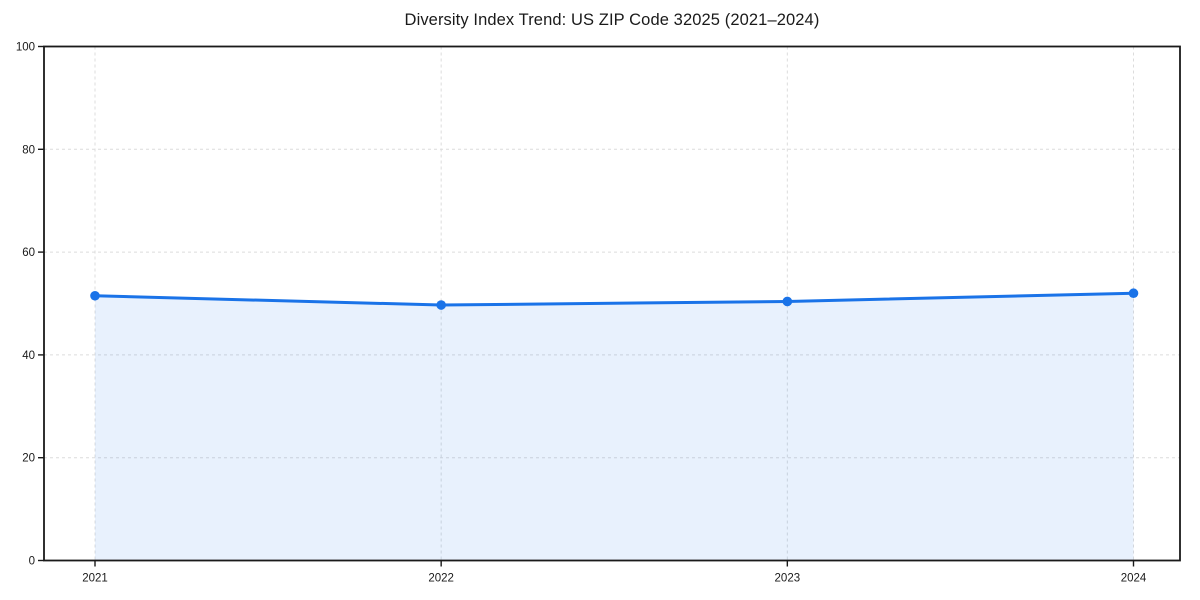  I want to click on data-point-2023, so click(787, 301).